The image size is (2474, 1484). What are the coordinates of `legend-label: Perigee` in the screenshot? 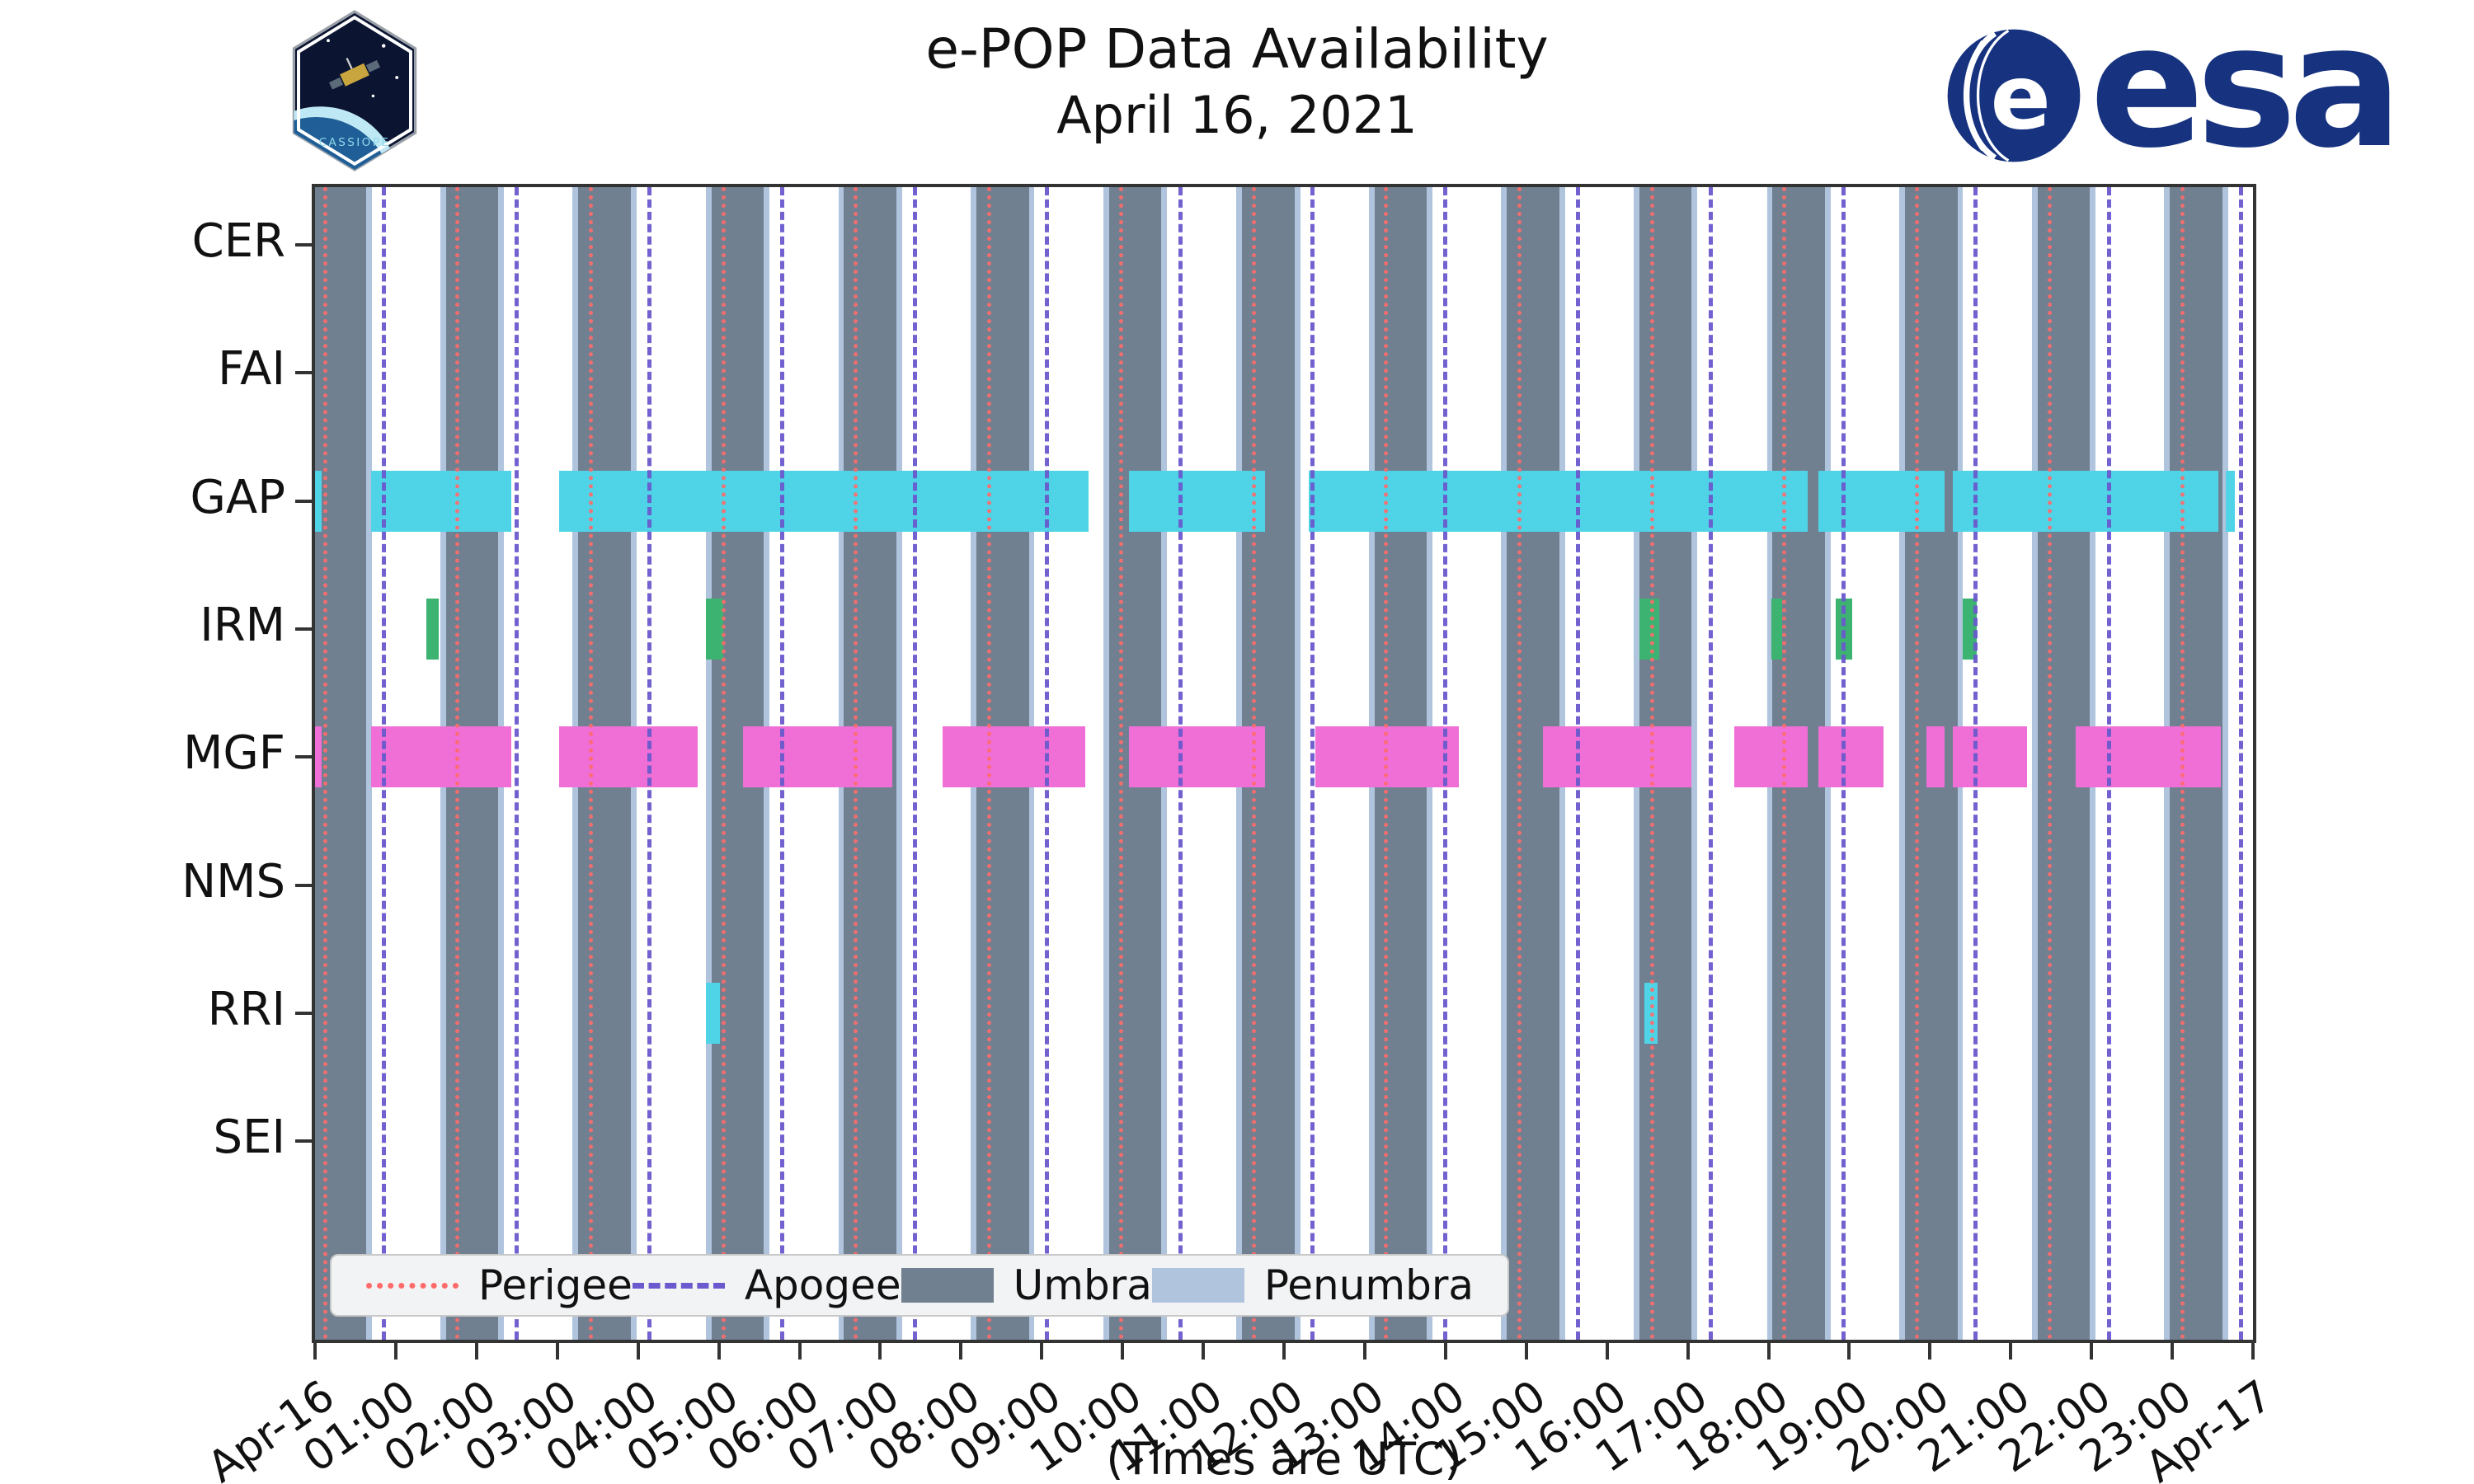 It's located at (555, 1285).